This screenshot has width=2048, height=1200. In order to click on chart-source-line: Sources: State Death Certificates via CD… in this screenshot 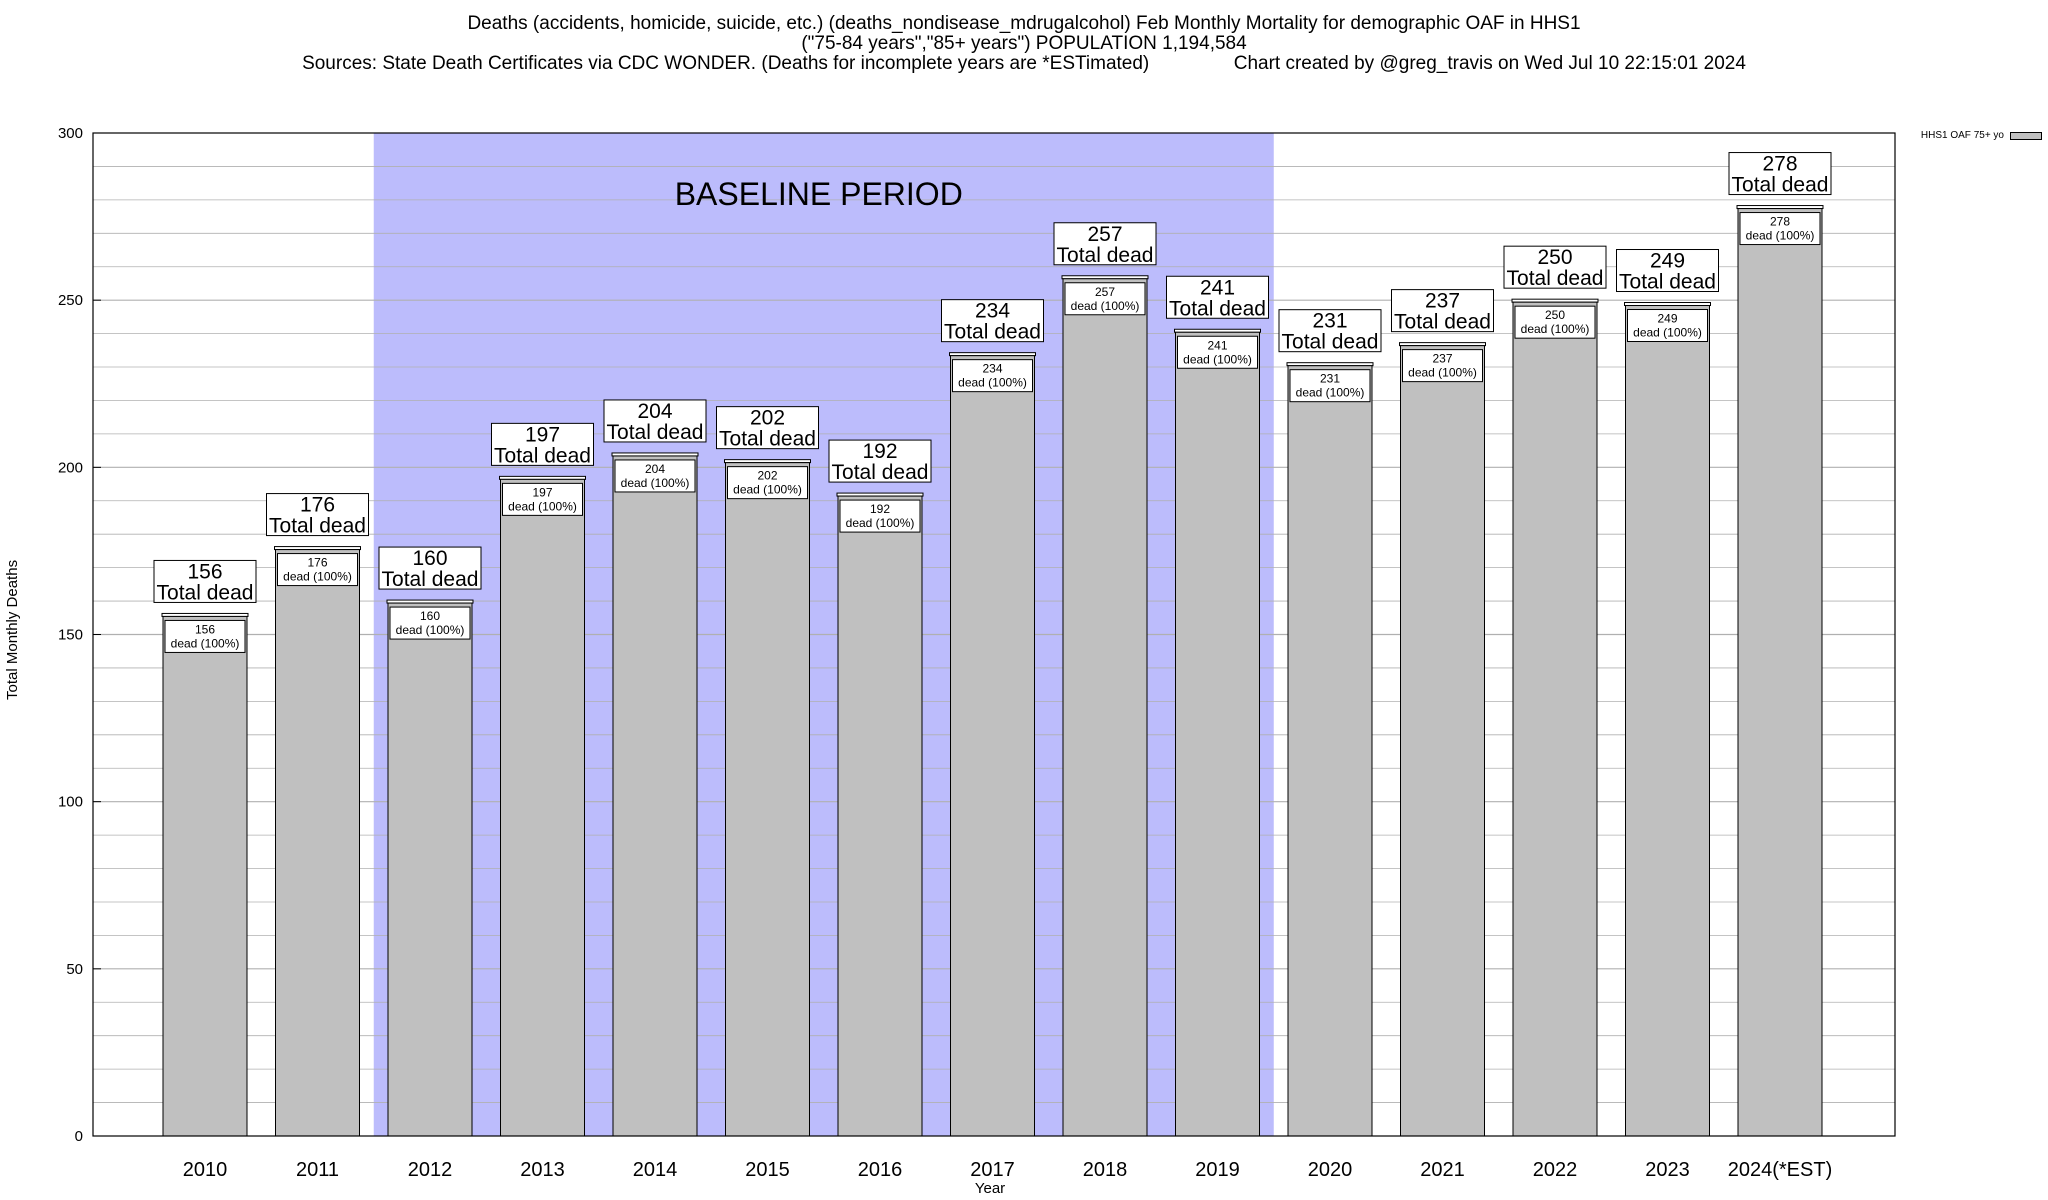, I will do `click(1024, 63)`.